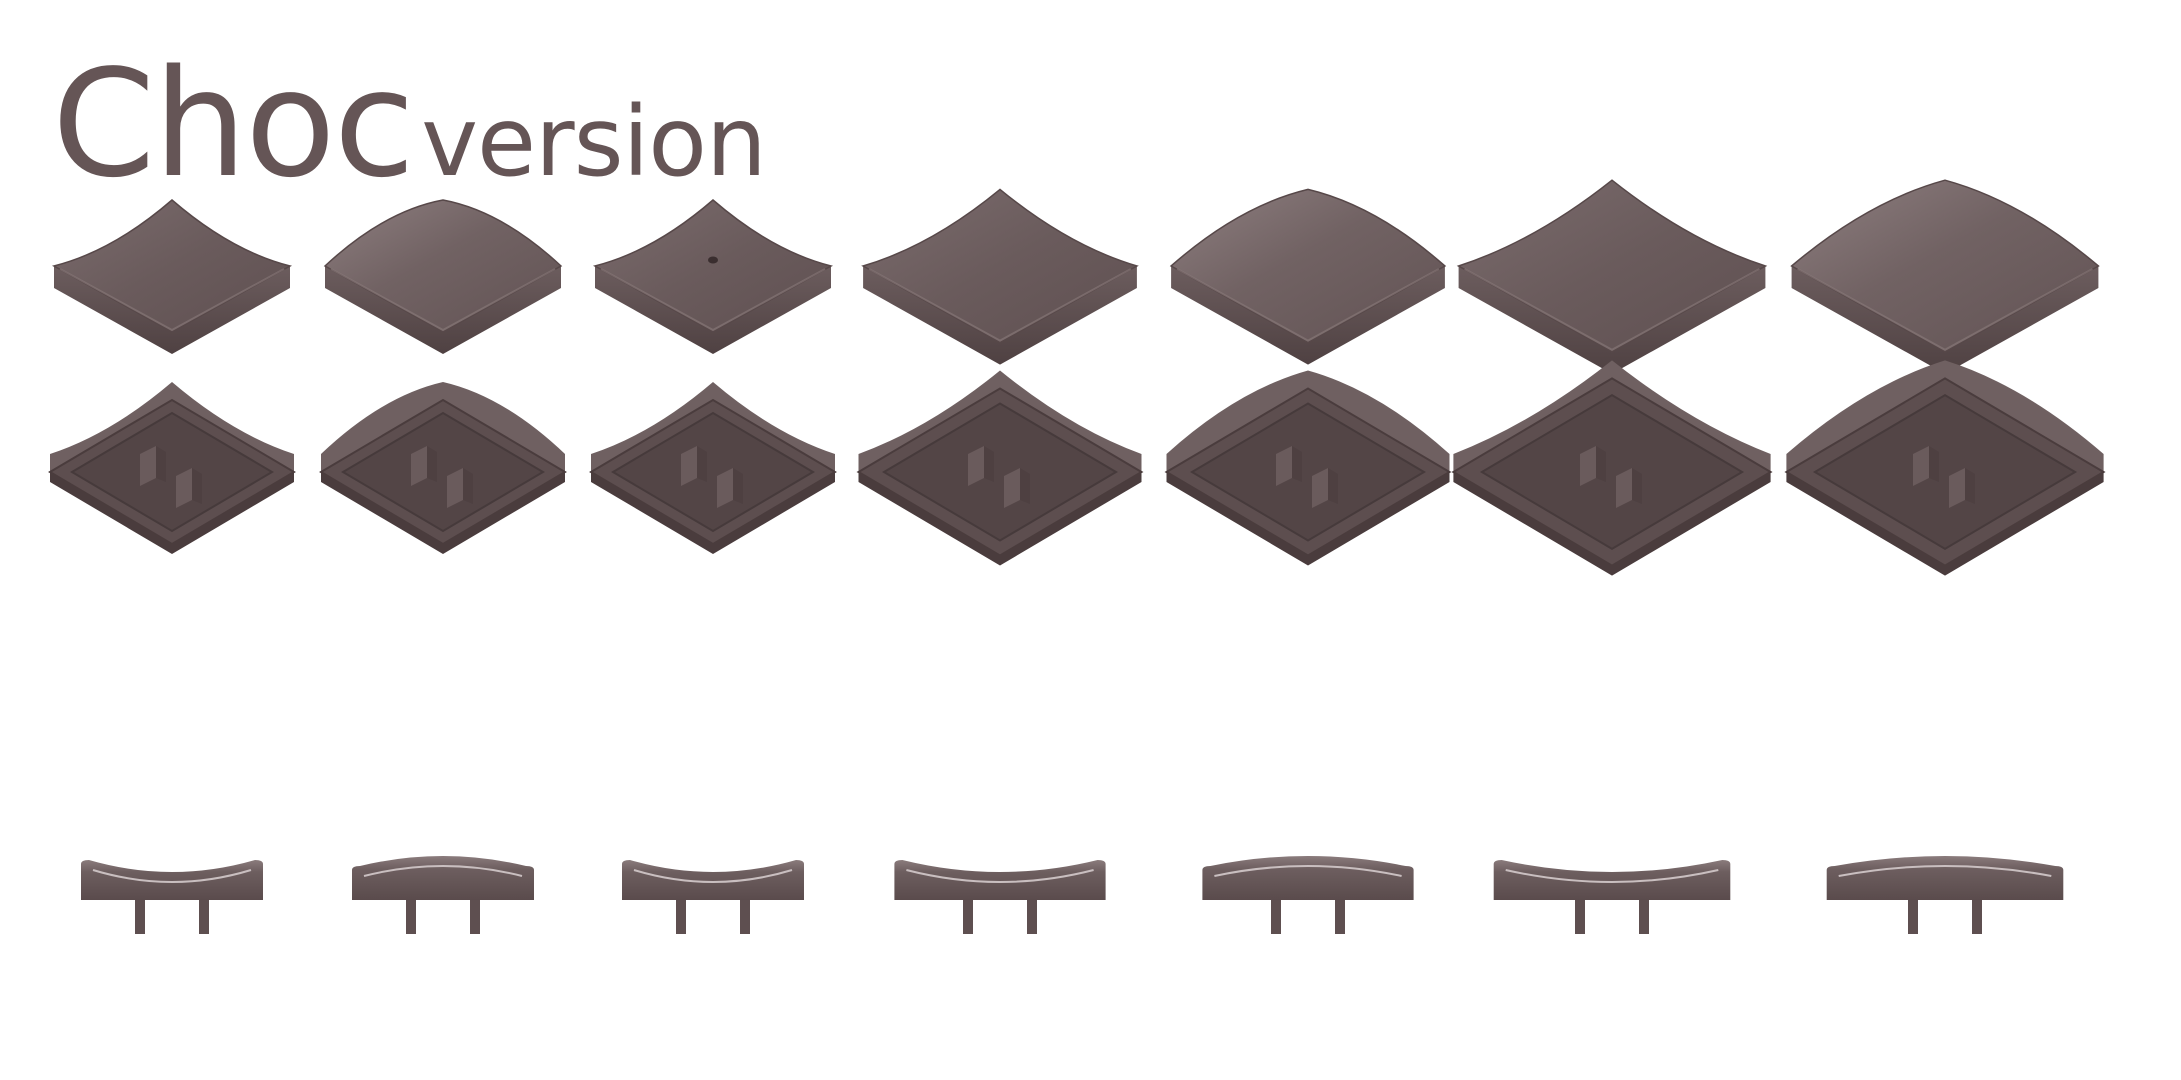 The image size is (2181, 1080). What do you see at coordinates (172, 897) in the screenshot?
I see `keycap-side-1u-concave` at bounding box center [172, 897].